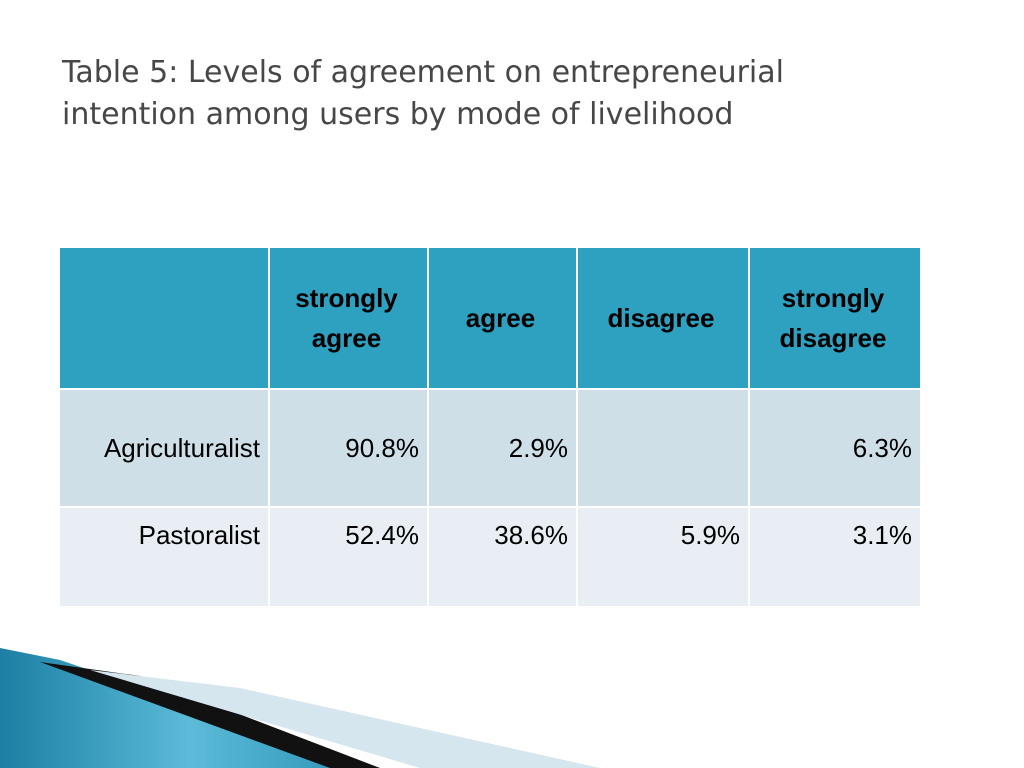 This screenshot has width=1024, height=768. Describe the element at coordinates (663, 448) in the screenshot. I see `table-cell` at that location.